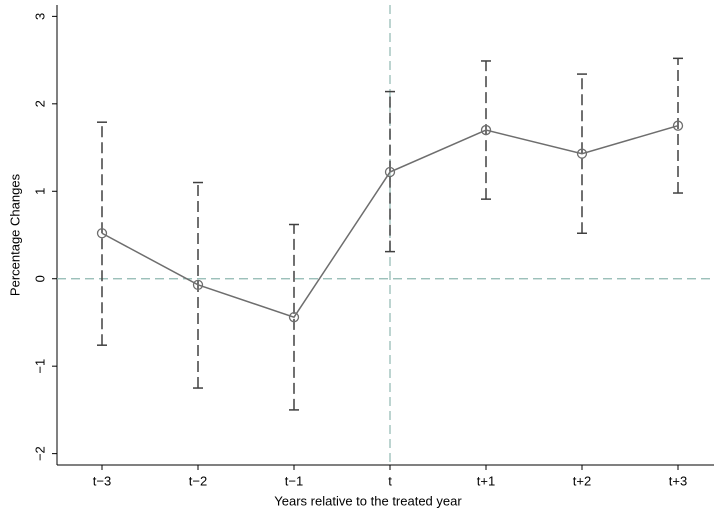 The width and height of the screenshot is (716, 512). What do you see at coordinates (14, 234) in the screenshot?
I see `y-axis-label: Percentage Changes` at bounding box center [14, 234].